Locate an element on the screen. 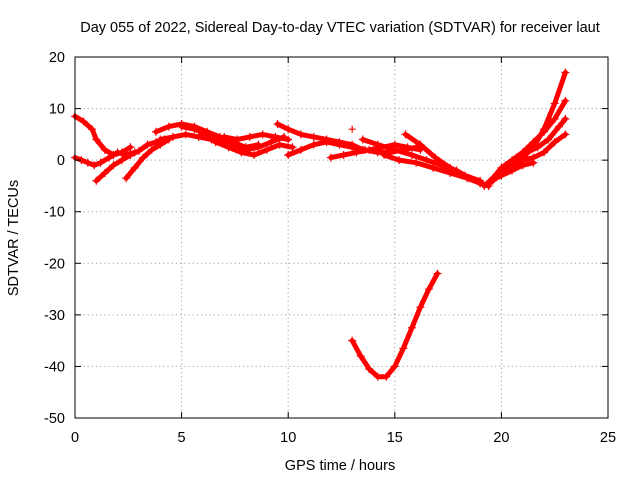  x-axis-label: GPS time / hours is located at coordinates (340, 466).